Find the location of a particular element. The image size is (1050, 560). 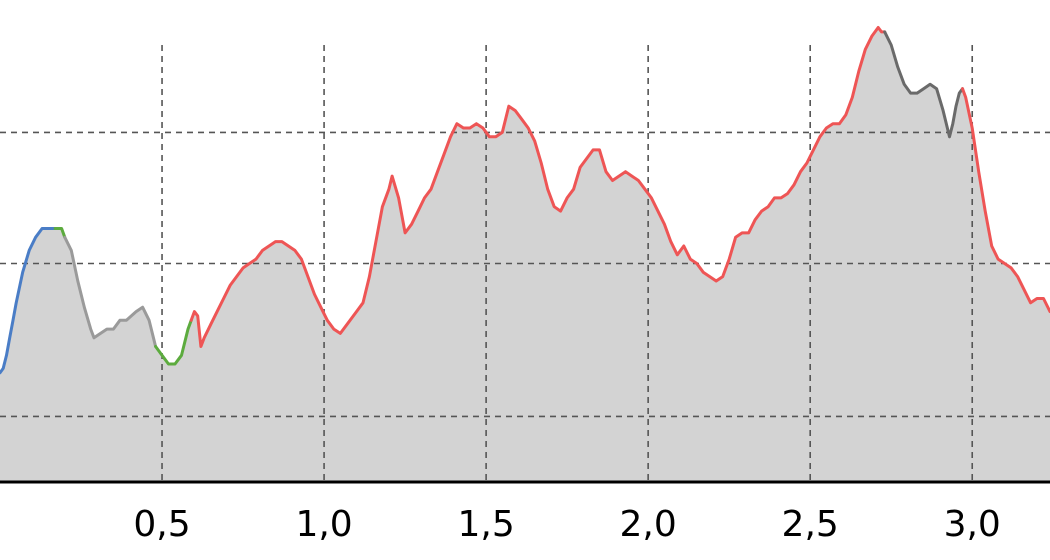

x-axis: 0,5 1,0 1,5 2,0 2,5 3,0 is located at coordinates (525, 512).